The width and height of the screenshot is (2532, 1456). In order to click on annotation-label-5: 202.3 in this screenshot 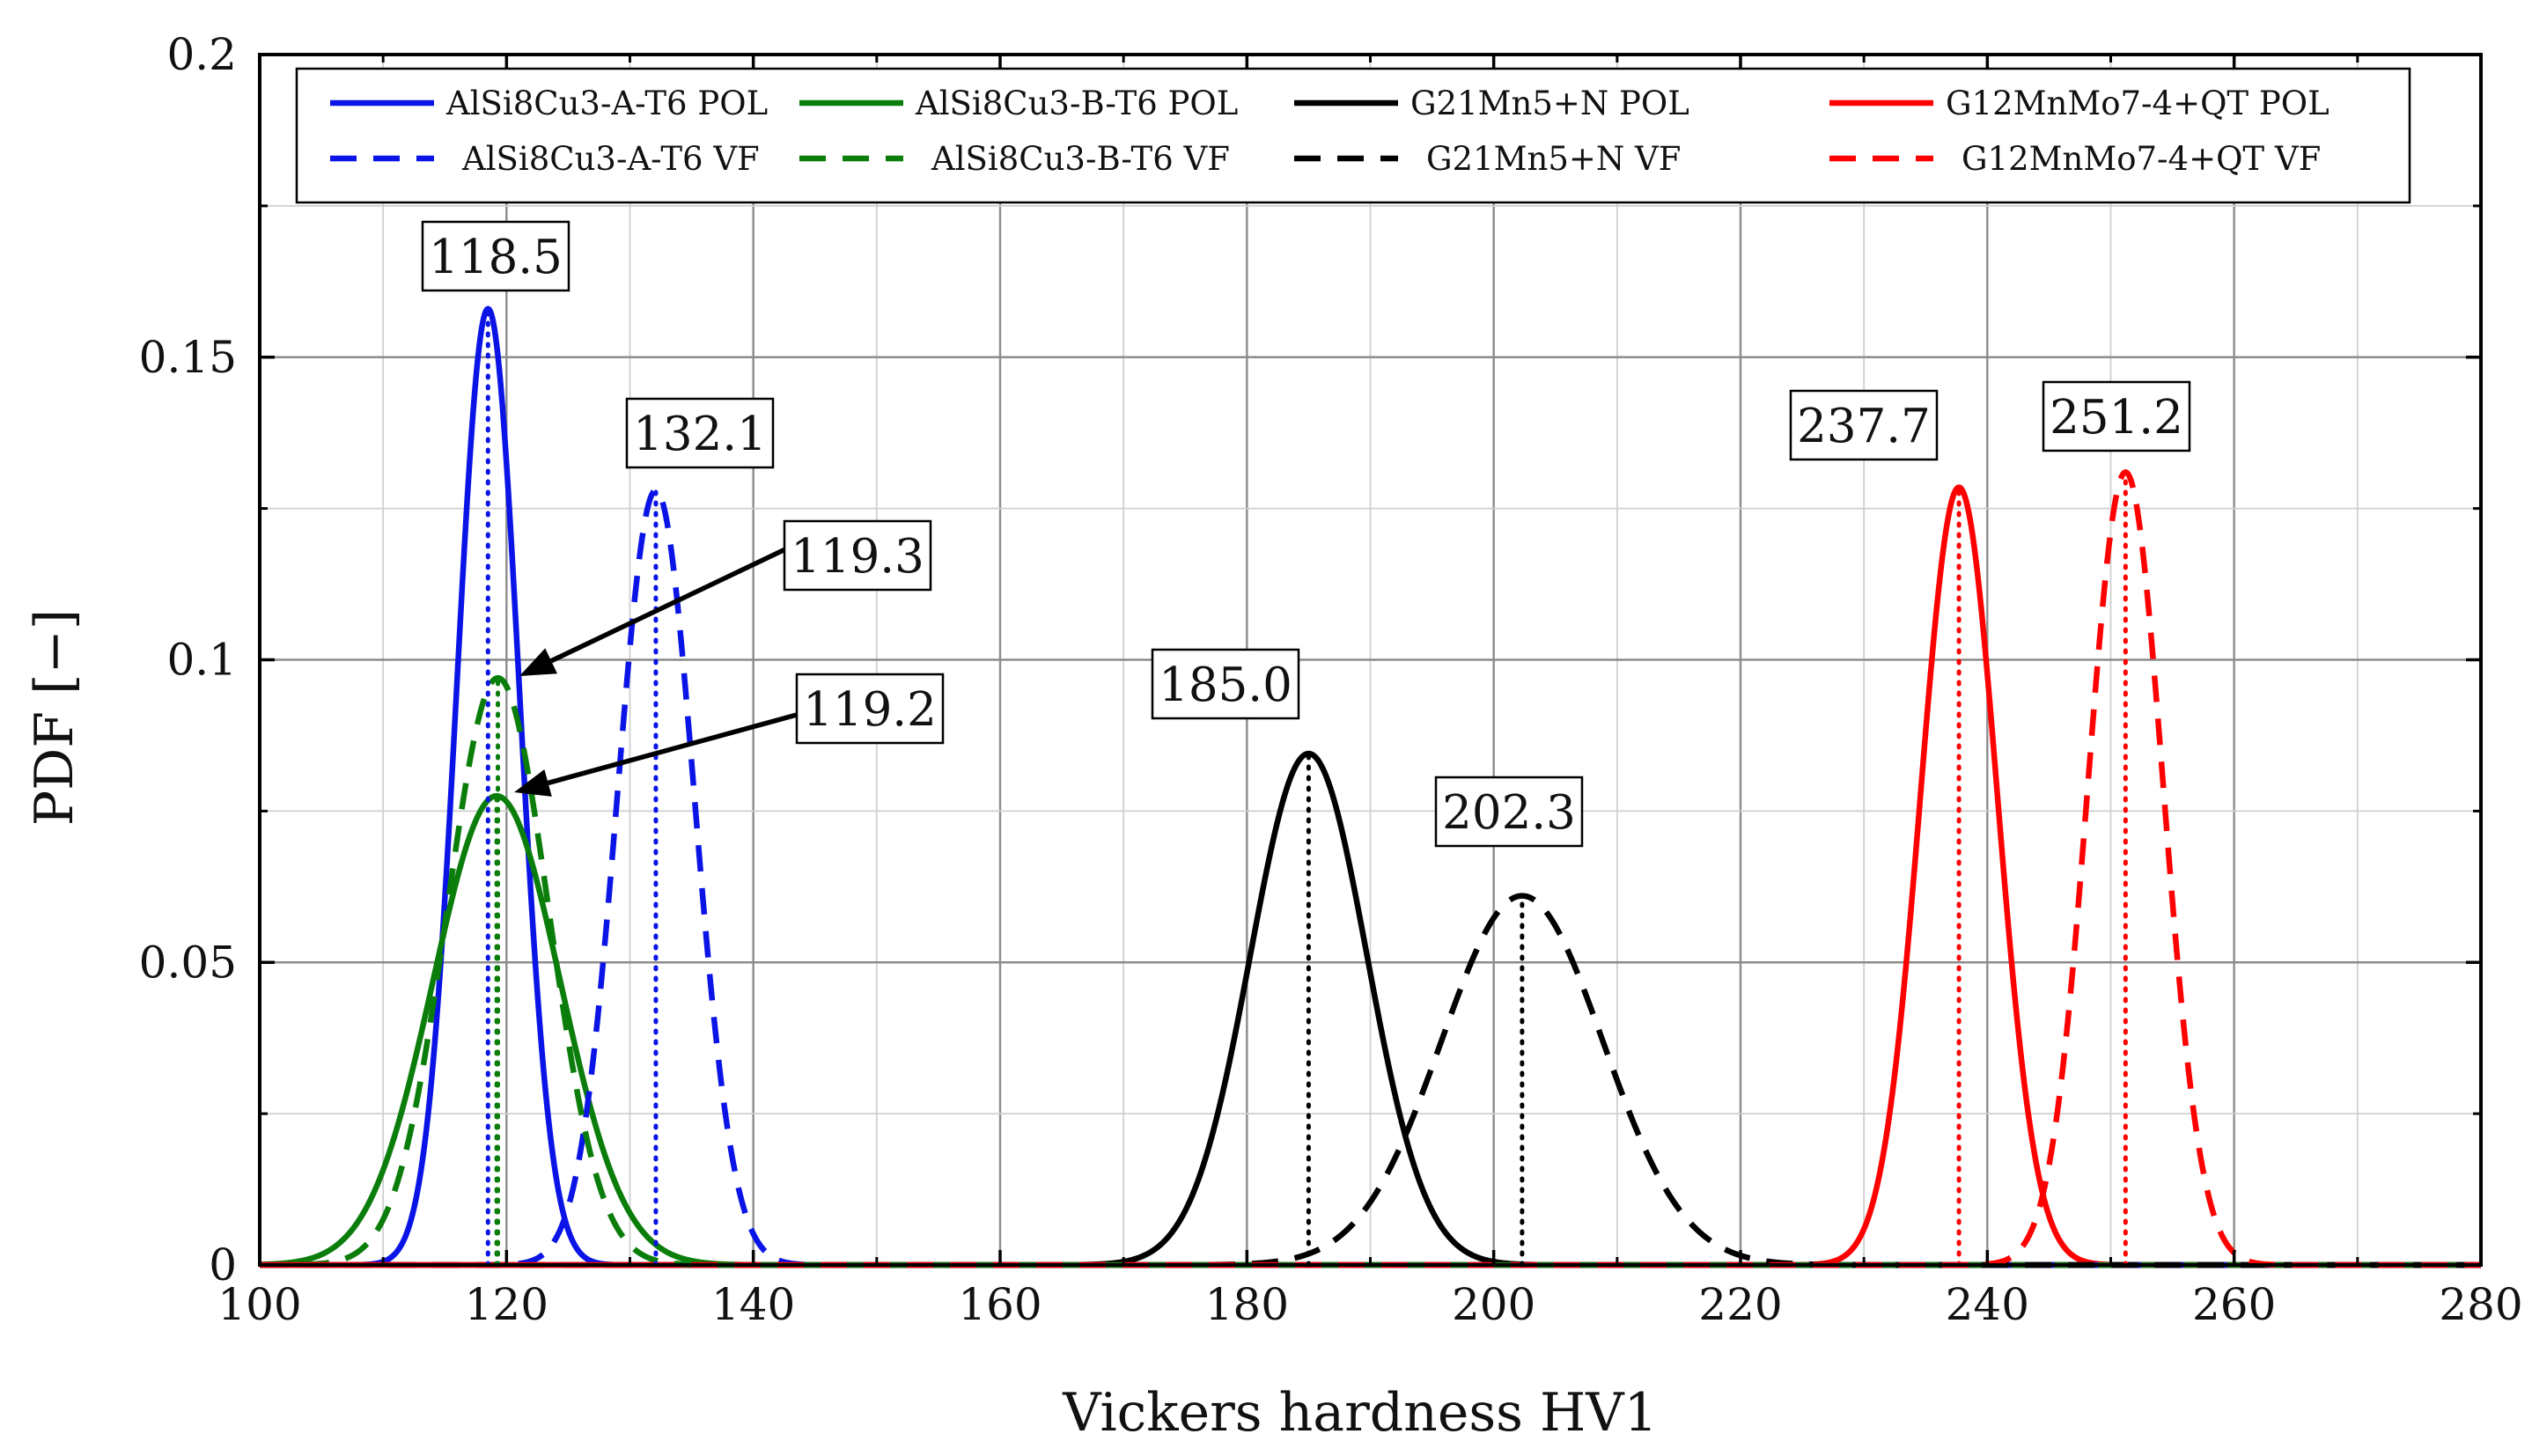, I will do `click(1509, 813)`.